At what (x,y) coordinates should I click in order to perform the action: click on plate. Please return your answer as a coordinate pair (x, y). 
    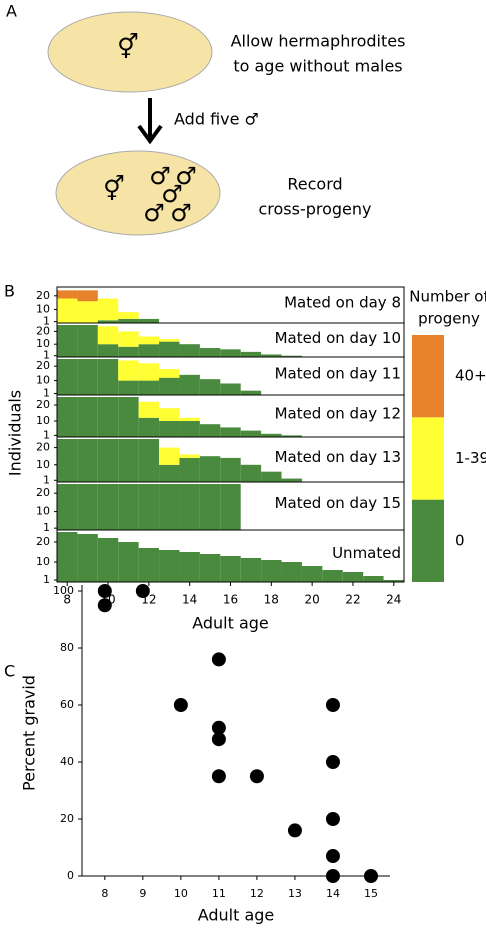
    Looking at the image, I should click on (130, 52).